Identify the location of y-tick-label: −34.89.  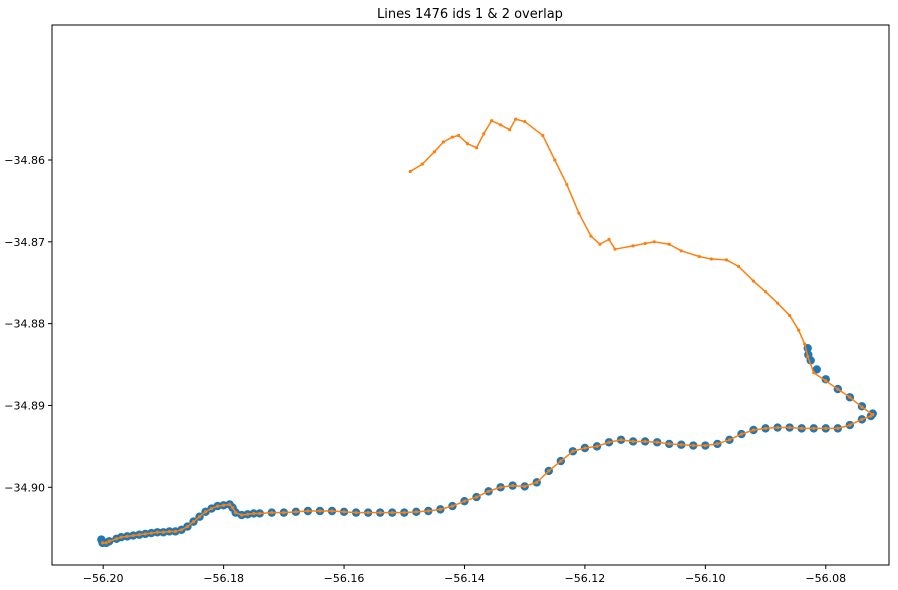
(24, 405).